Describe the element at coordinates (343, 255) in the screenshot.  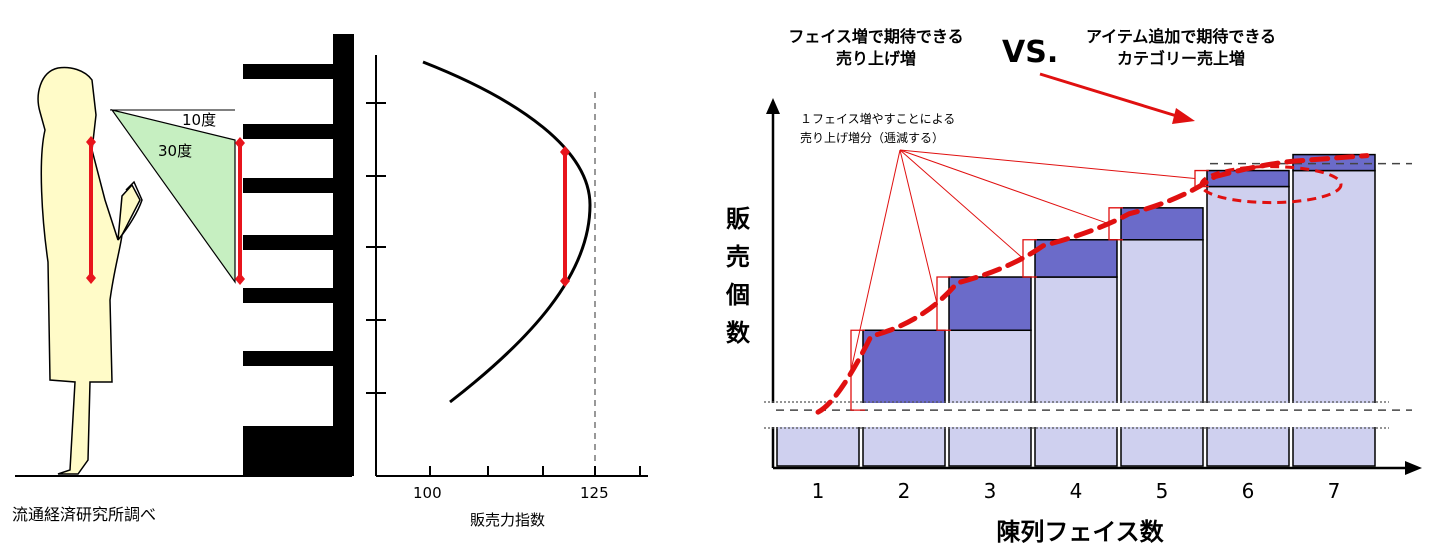
I see `shelf-post` at that location.